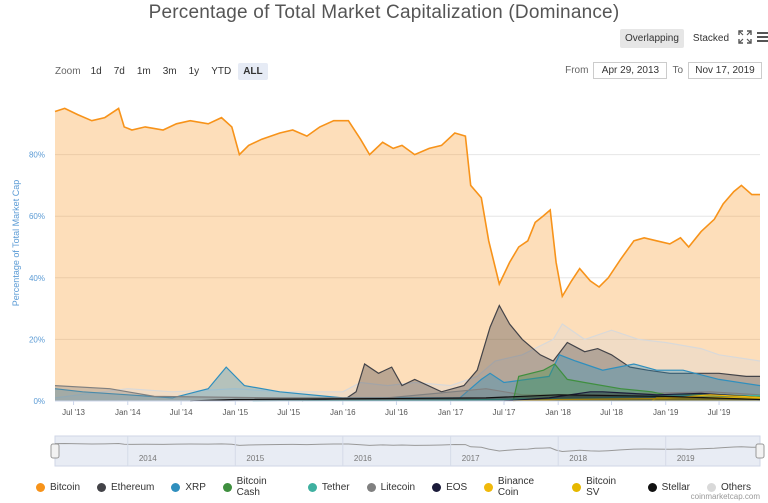  Describe the element at coordinates (675, 487) in the screenshot. I see `legend-label: Stellar` at that location.